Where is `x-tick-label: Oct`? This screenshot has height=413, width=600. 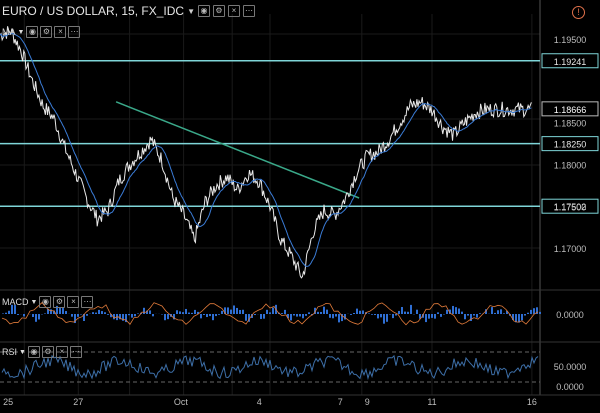 x-tick-label: Oct is located at coordinates (181, 402).